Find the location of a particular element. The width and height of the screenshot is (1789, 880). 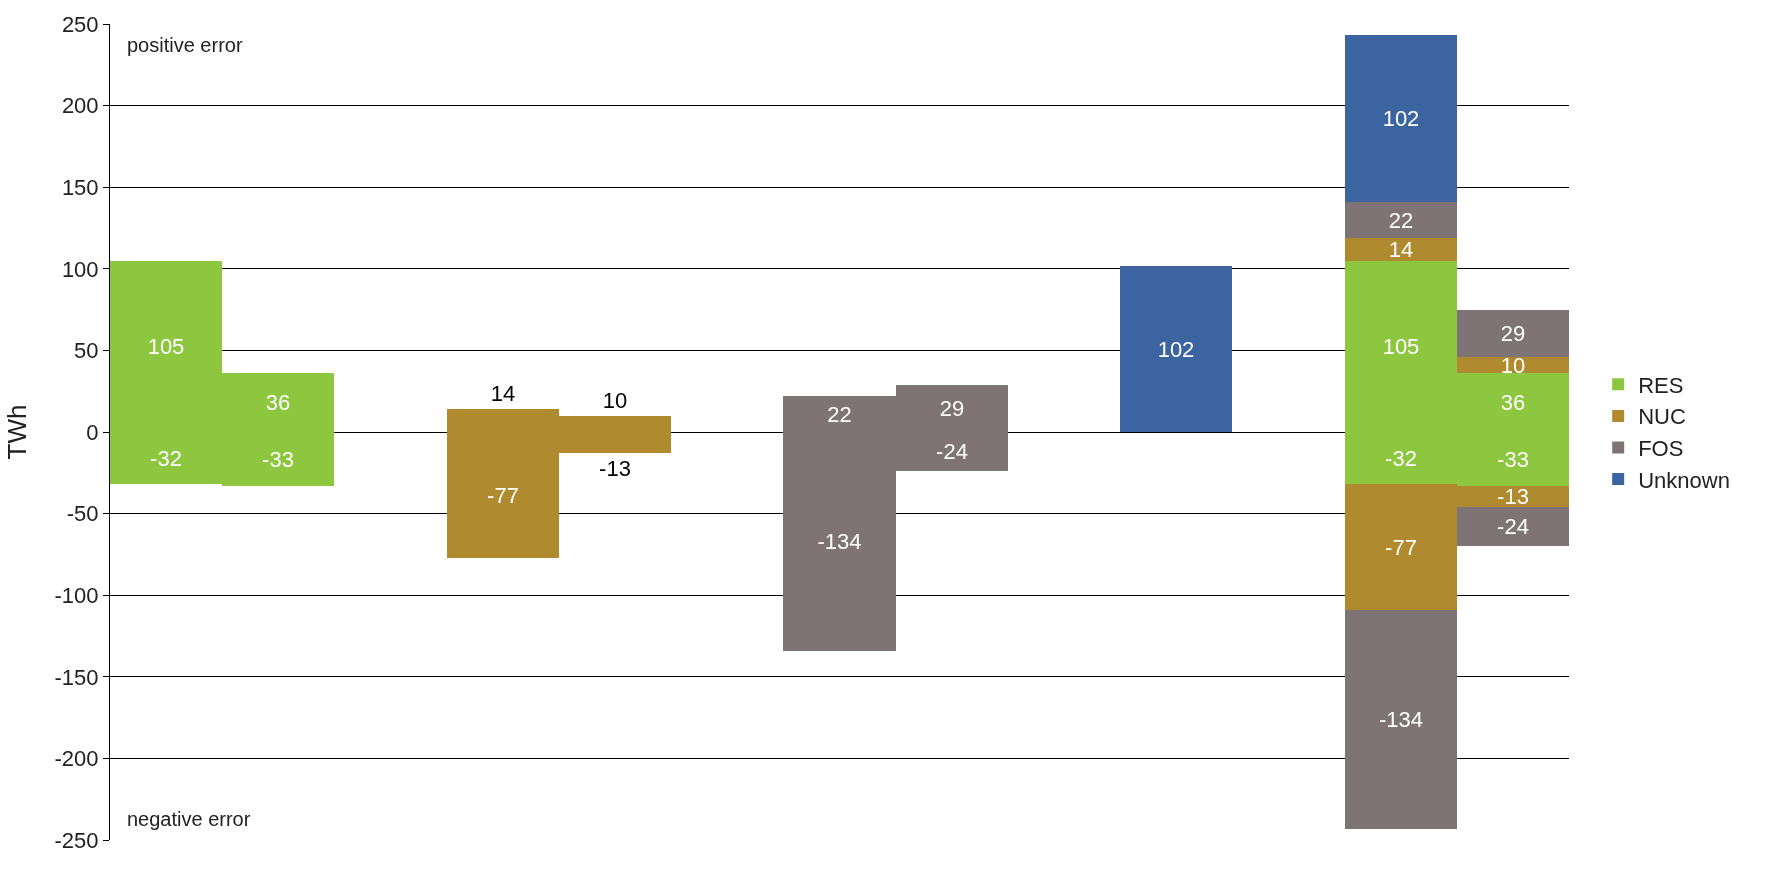

y-tick-label: 0 is located at coordinates (92, 432).